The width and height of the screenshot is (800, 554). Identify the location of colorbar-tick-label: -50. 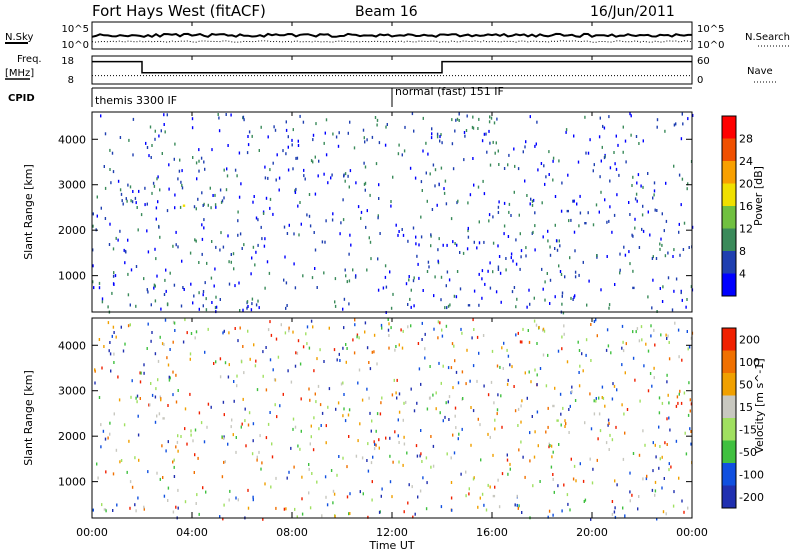
(748, 452).